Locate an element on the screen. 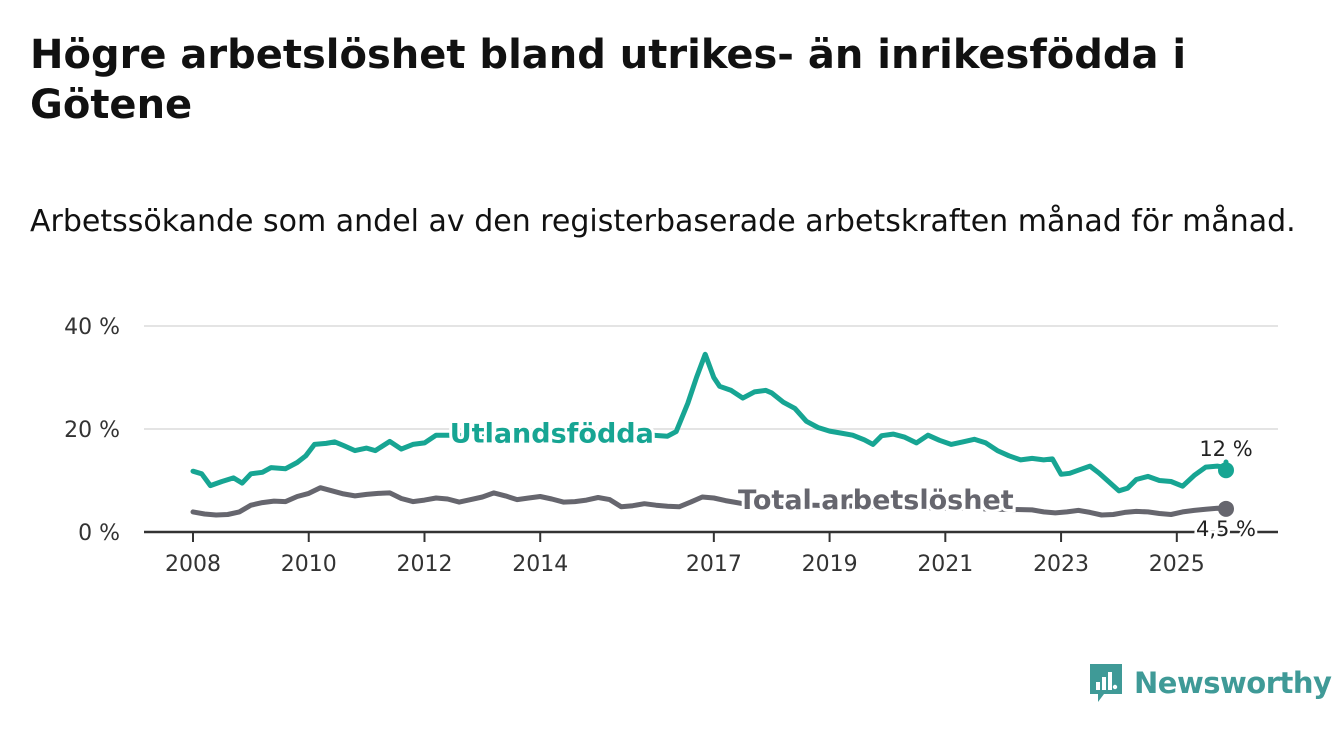 This screenshot has width=1340, height=734. brand-name: Newsworthy is located at coordinates (1233, 683).